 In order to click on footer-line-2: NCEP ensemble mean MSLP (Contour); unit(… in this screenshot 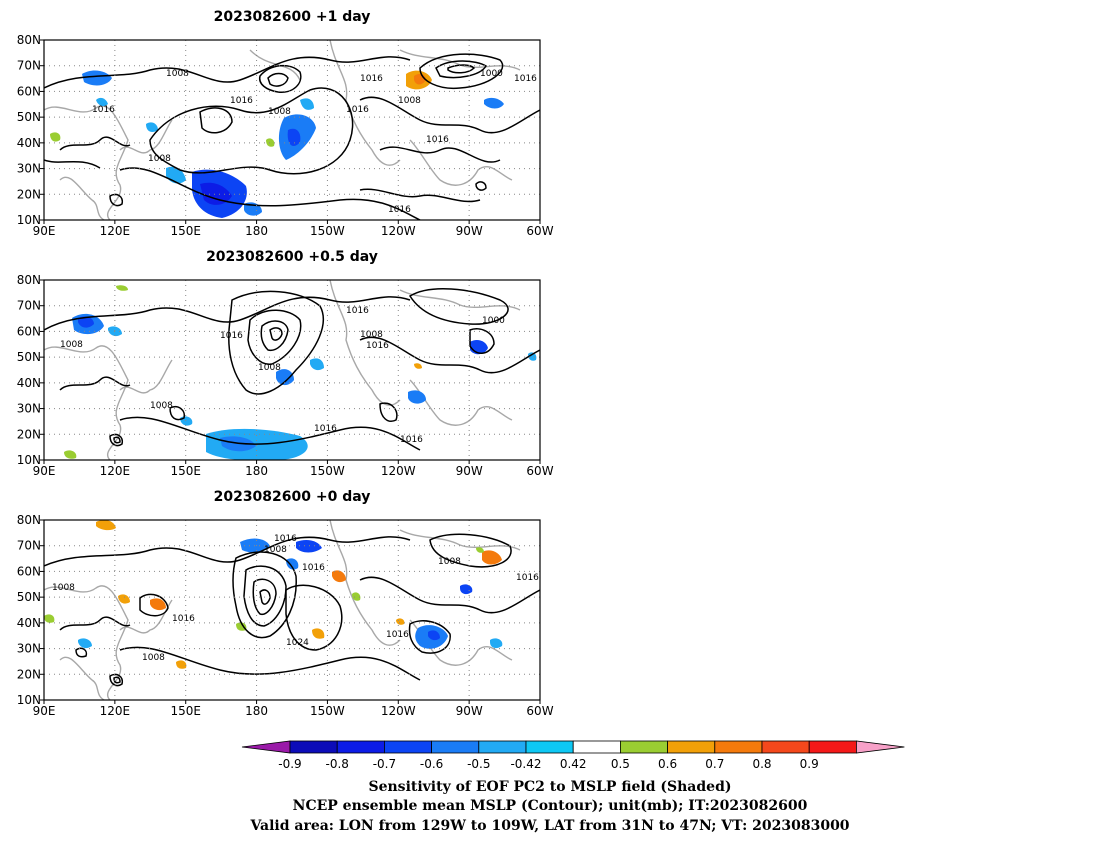, I will do `click(550, 806)`.